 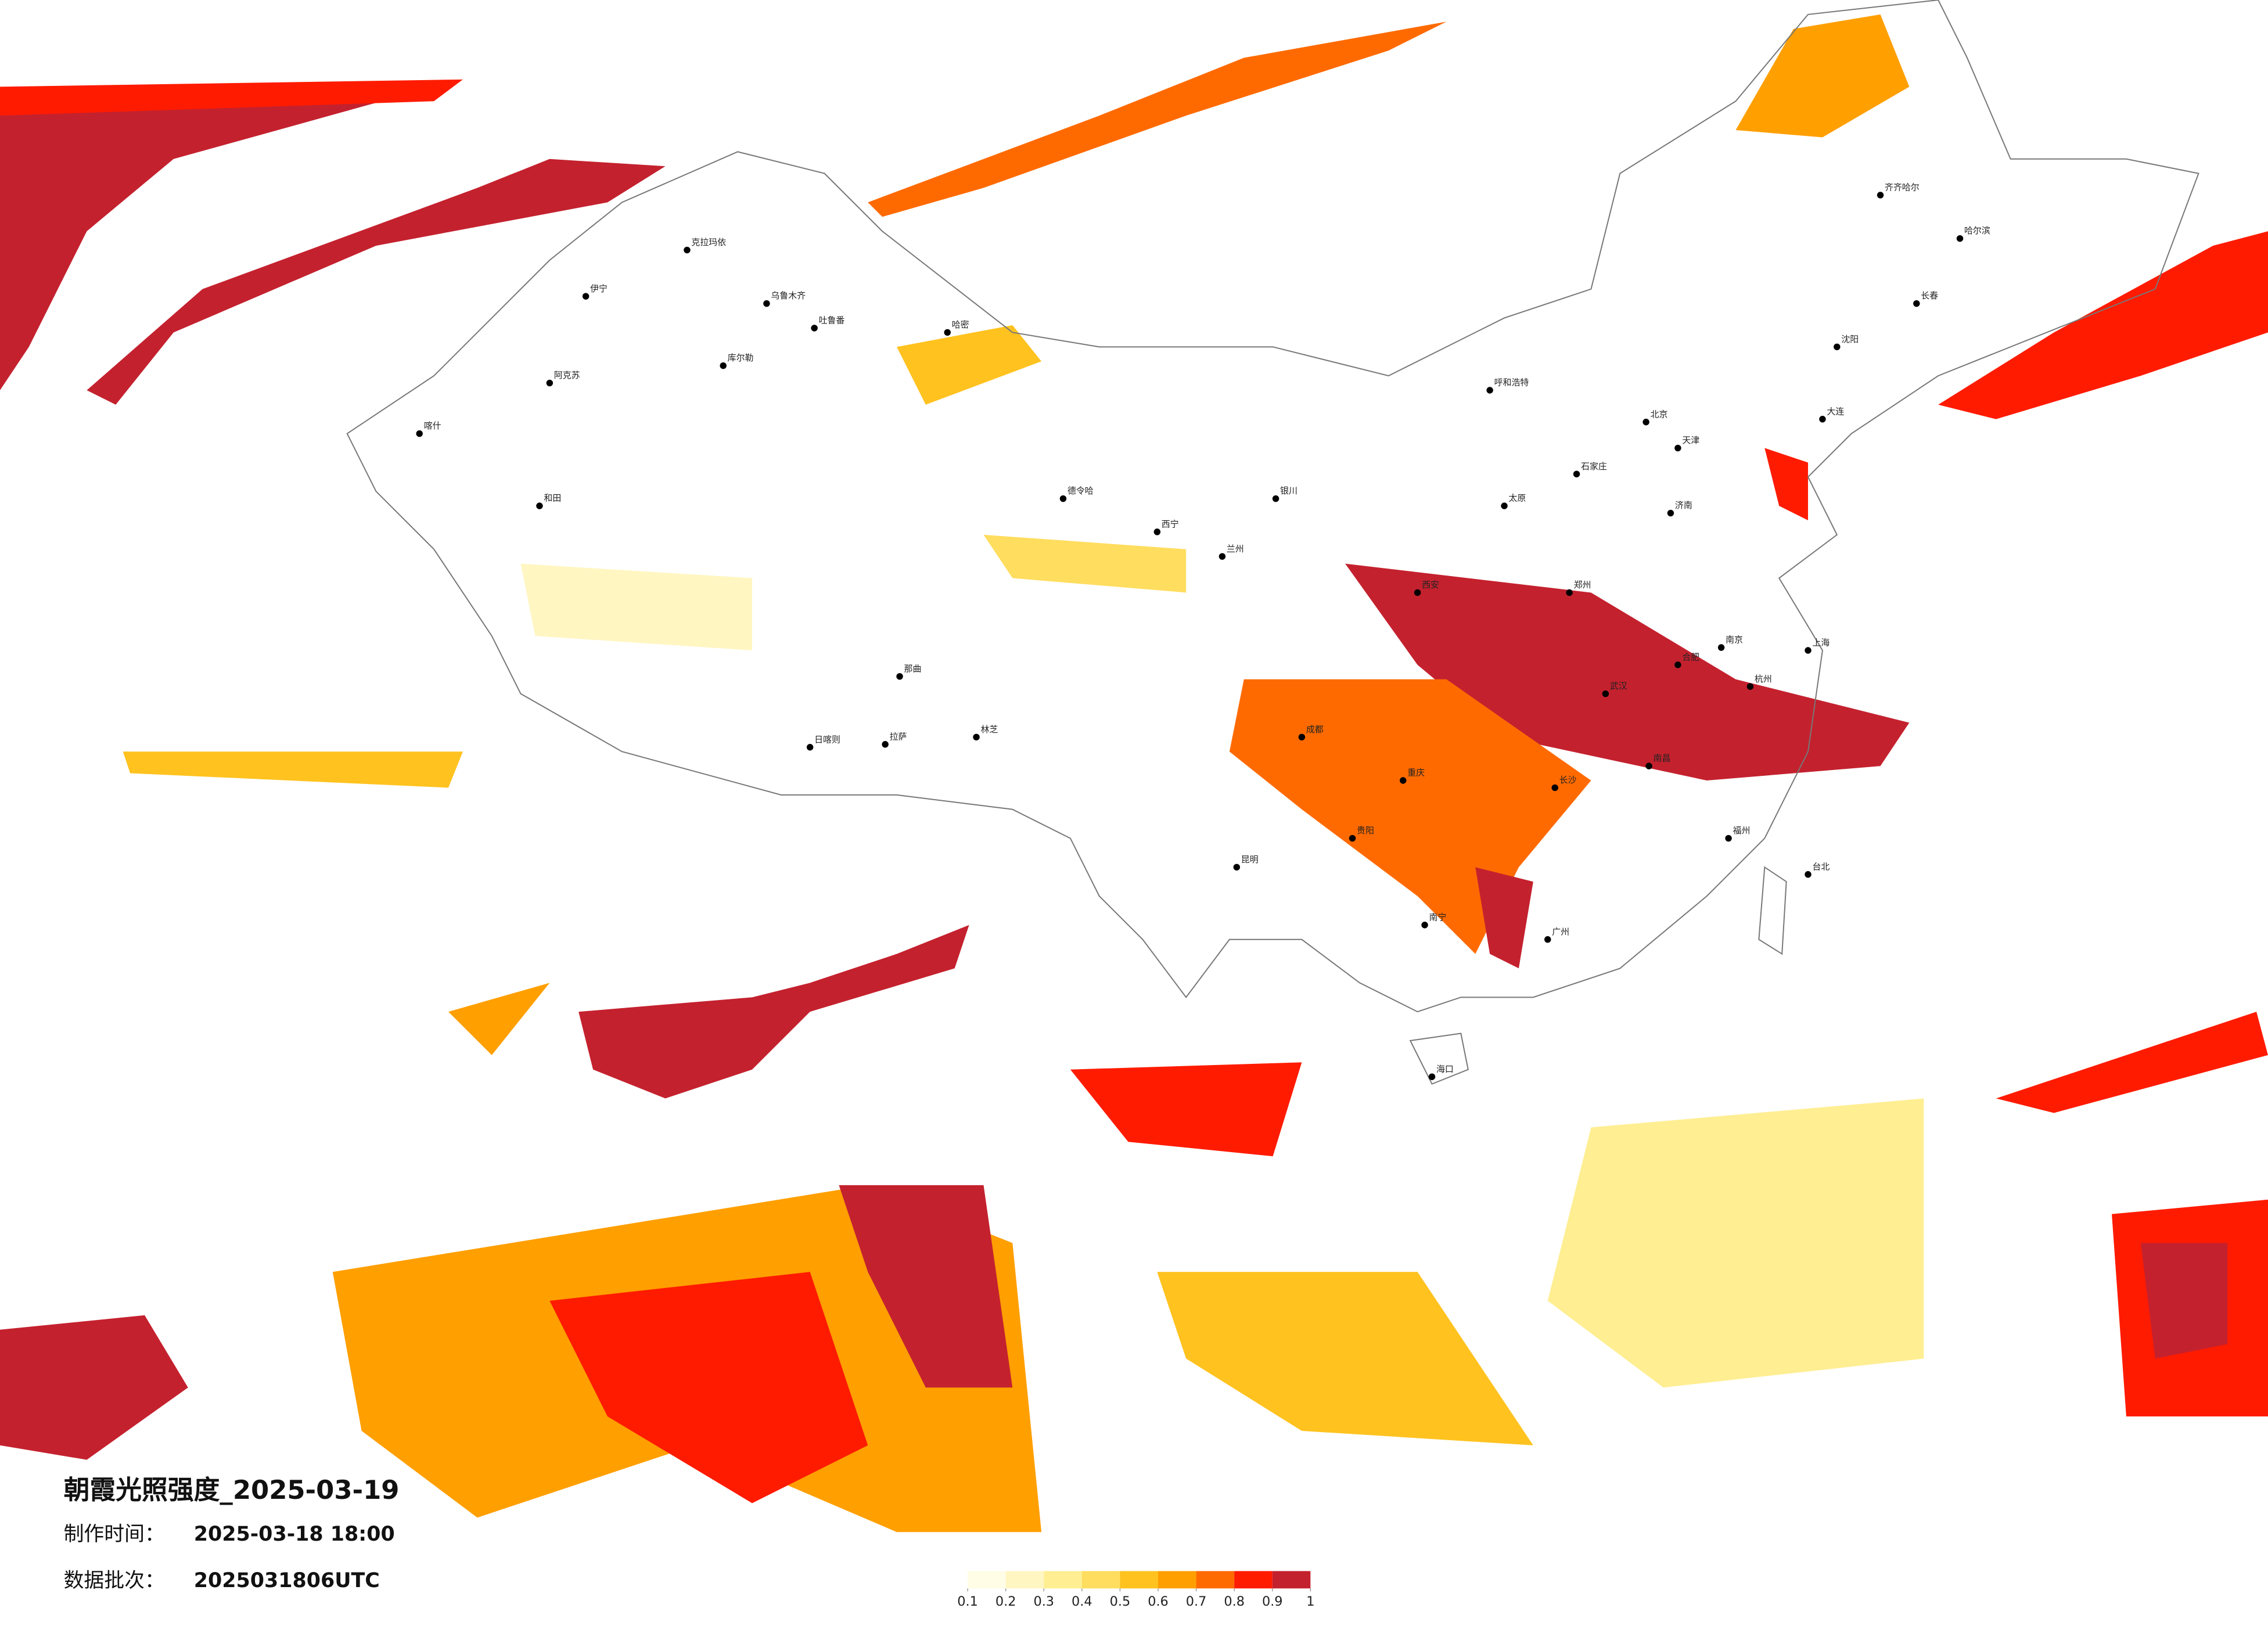 I want to click on city-label: 北京, so click(x=1659, y=414).